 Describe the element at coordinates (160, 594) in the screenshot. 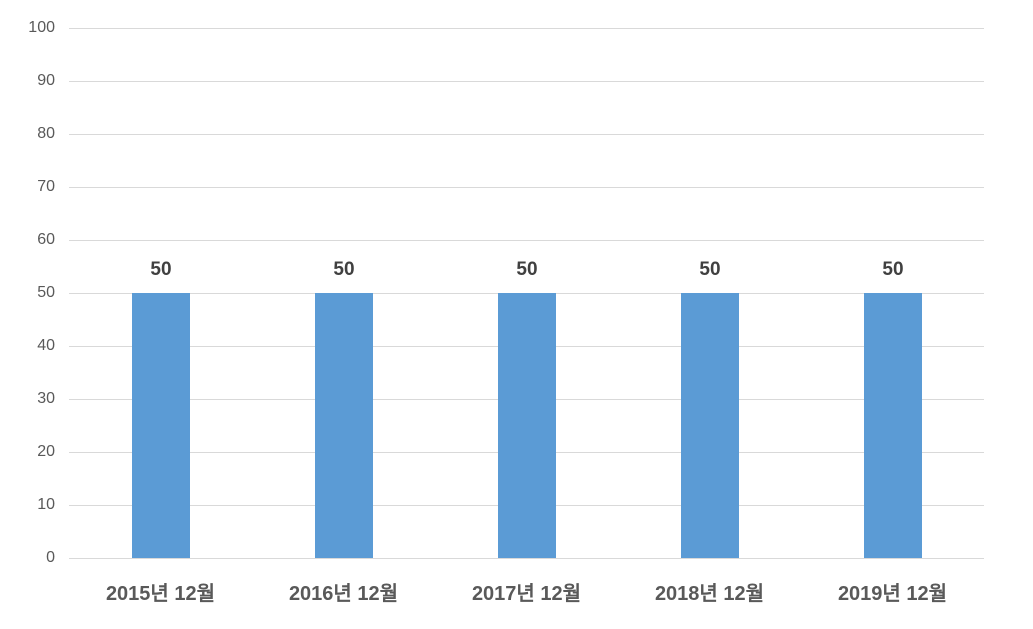

I see `x-axis-label: 2015년 12월` at that location.